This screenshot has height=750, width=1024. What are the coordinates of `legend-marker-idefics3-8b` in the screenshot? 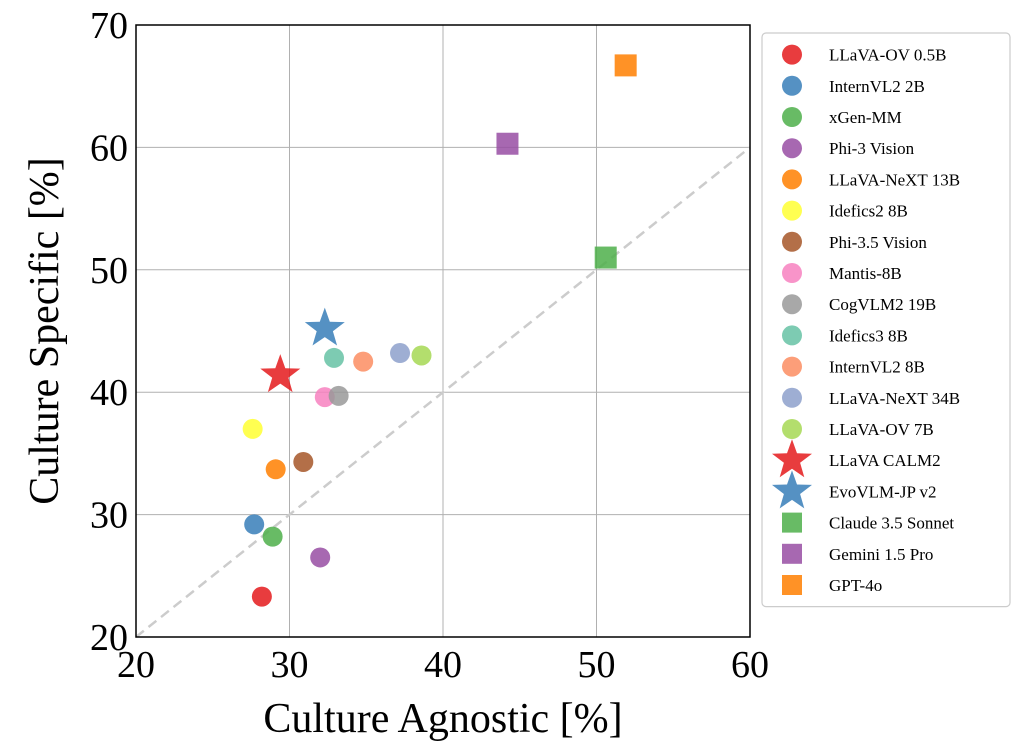 It's located at (792, 335).